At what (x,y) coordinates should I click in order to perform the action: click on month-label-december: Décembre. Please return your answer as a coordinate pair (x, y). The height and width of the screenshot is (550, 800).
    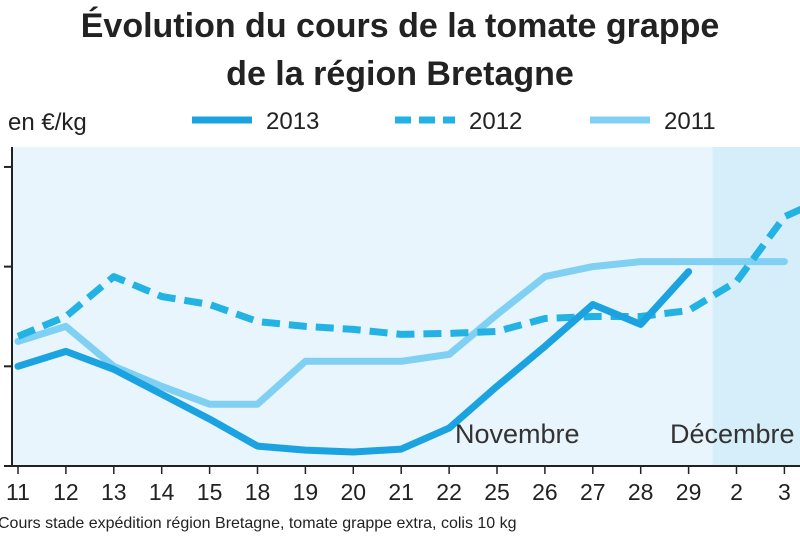
    Looking at the image, I should click on (732, 434).